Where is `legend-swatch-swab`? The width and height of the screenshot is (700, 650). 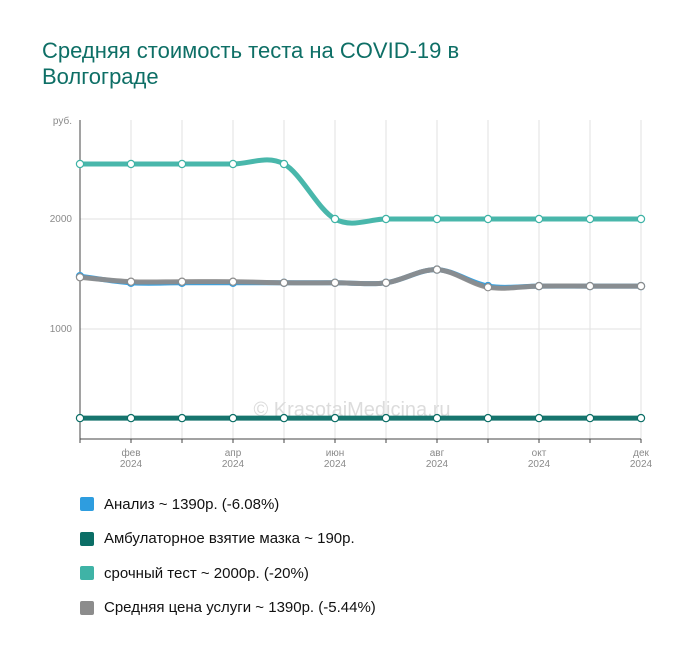
legend-swatch-swab is located at coordinates (87, 538).